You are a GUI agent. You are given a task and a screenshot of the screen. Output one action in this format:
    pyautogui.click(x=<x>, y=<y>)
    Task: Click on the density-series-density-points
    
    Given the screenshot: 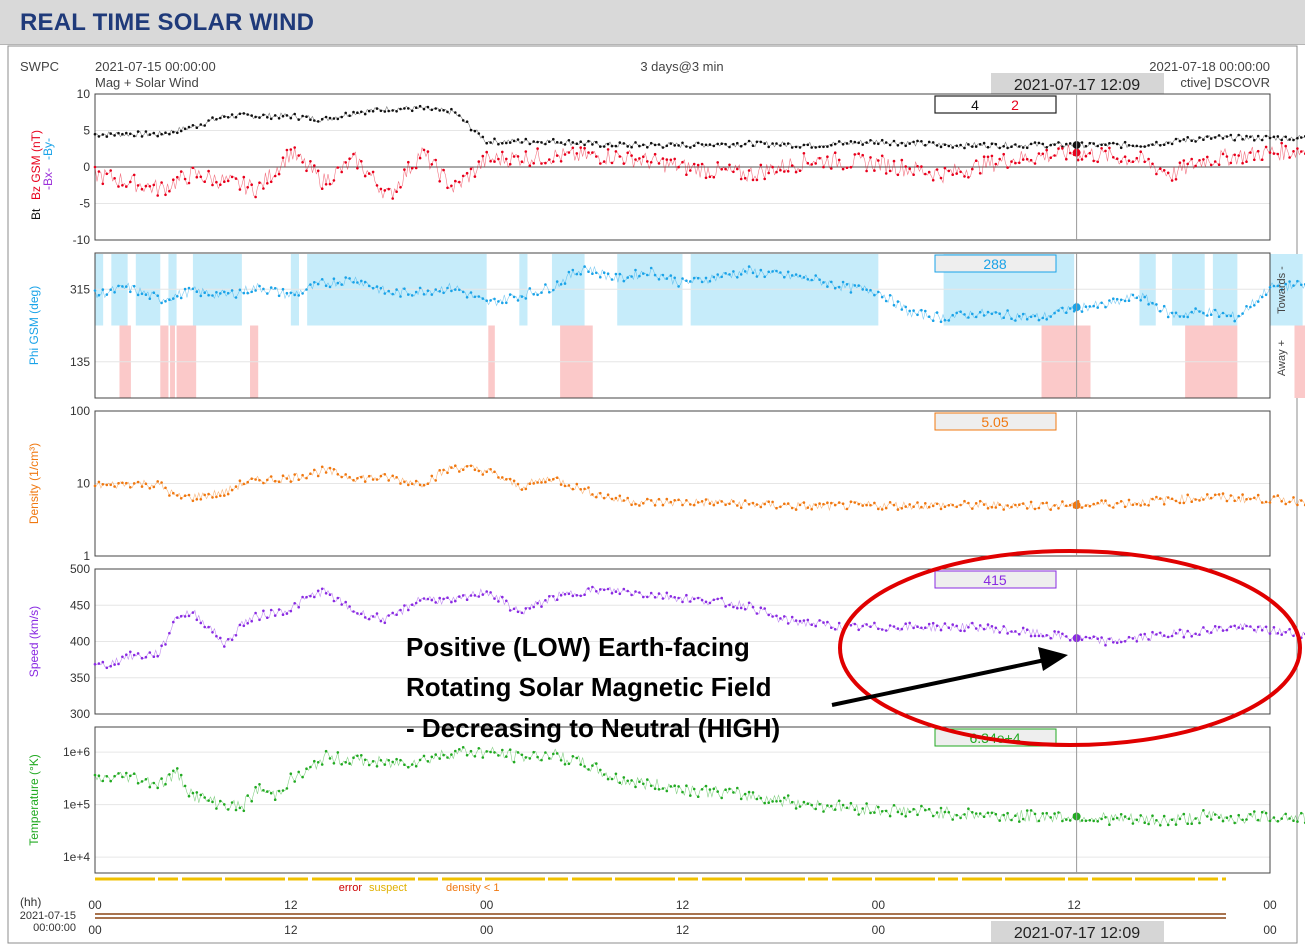 What is the action you would take?
    pyautogui.click(x=699, y=487)
    